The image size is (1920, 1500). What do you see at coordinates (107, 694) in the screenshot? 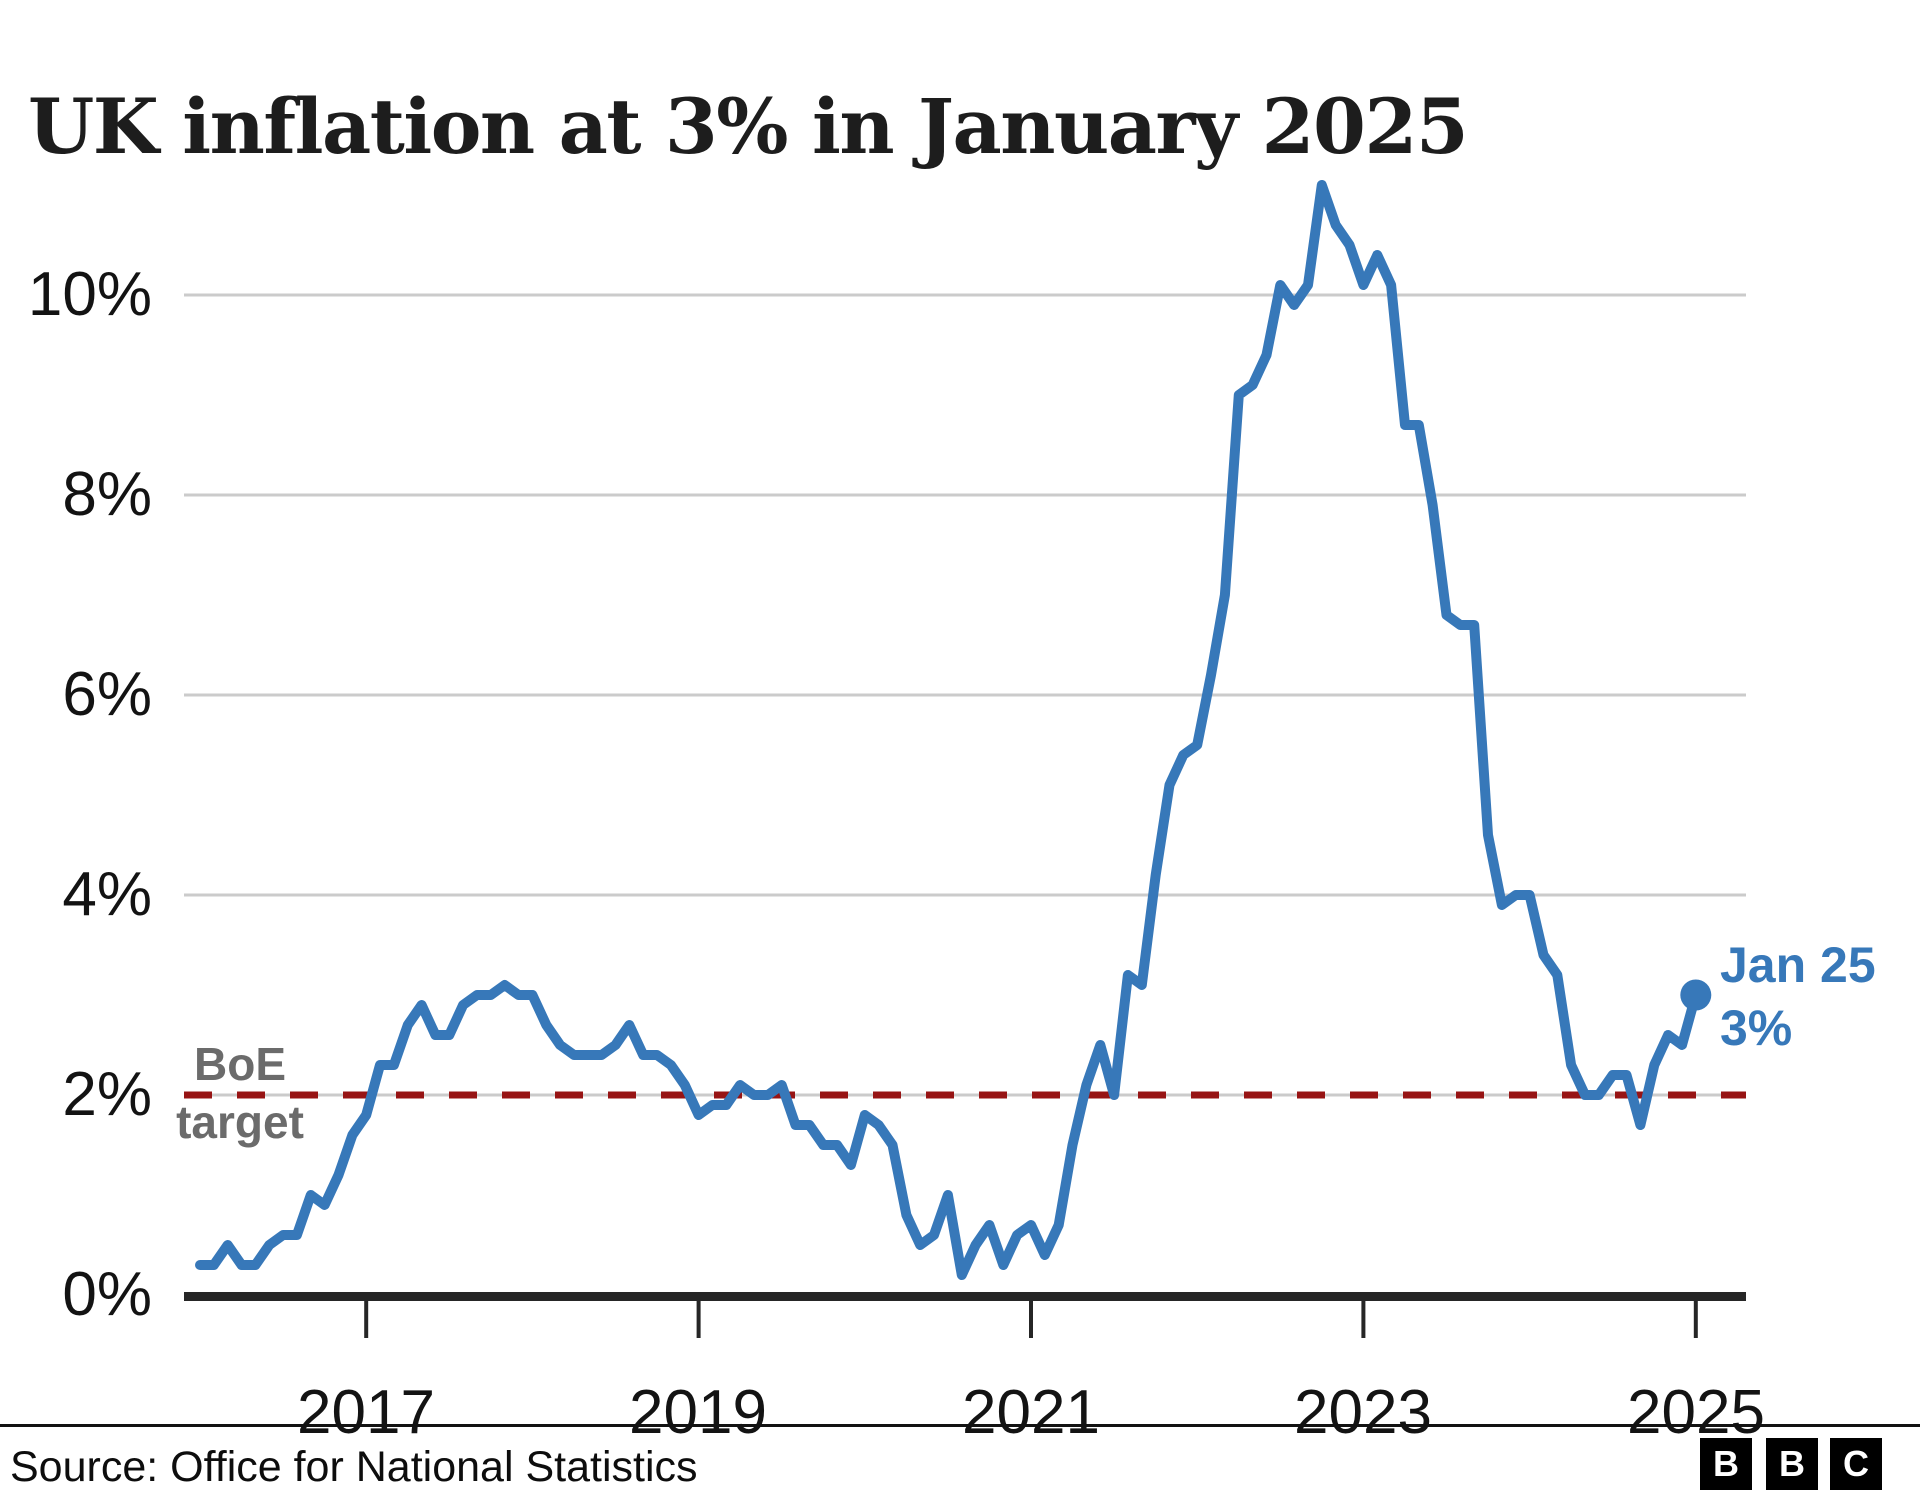
I see `y-axis-label-6pct: 6%` at bounding box center [107, 694].